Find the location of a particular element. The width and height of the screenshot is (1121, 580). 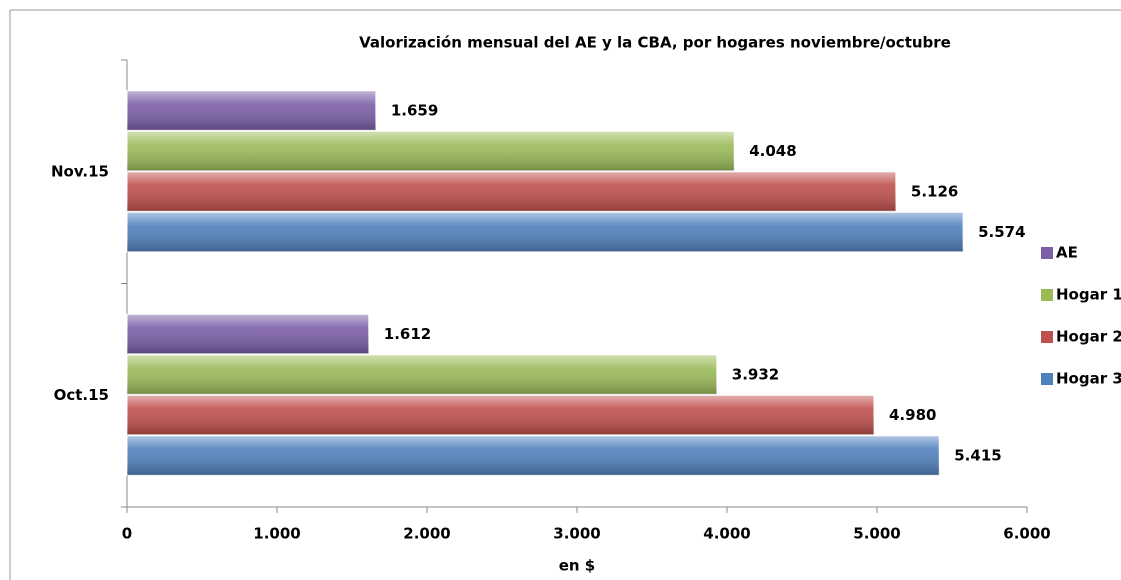

data-label: 1.612 is located at coordinates (407, 334).